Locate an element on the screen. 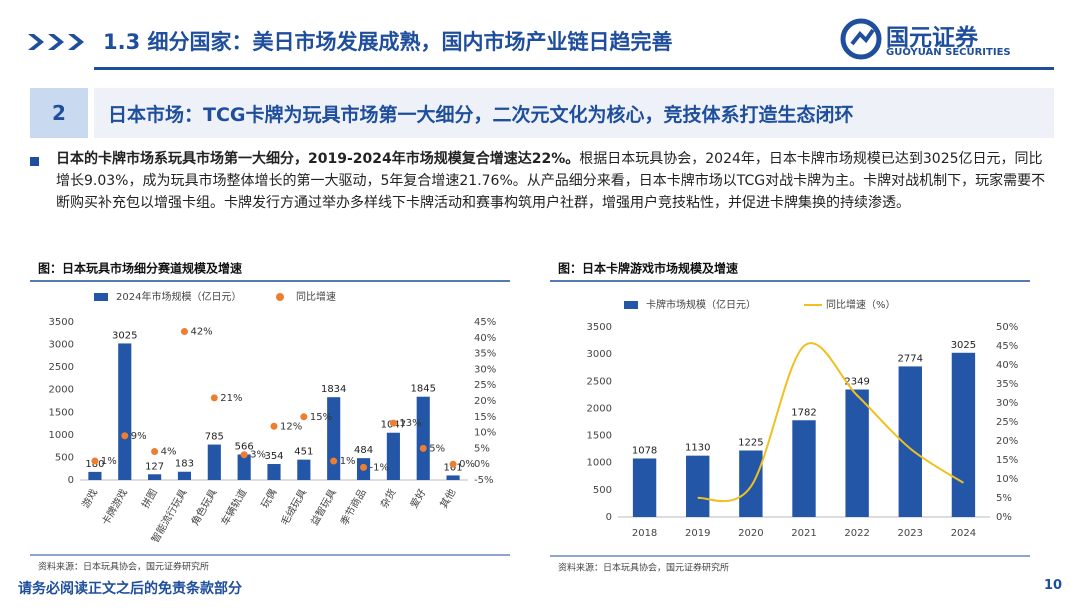 The width and height of the screenshot is (1080, 608). bar-label: 101 is located at coordinates (453, 467).